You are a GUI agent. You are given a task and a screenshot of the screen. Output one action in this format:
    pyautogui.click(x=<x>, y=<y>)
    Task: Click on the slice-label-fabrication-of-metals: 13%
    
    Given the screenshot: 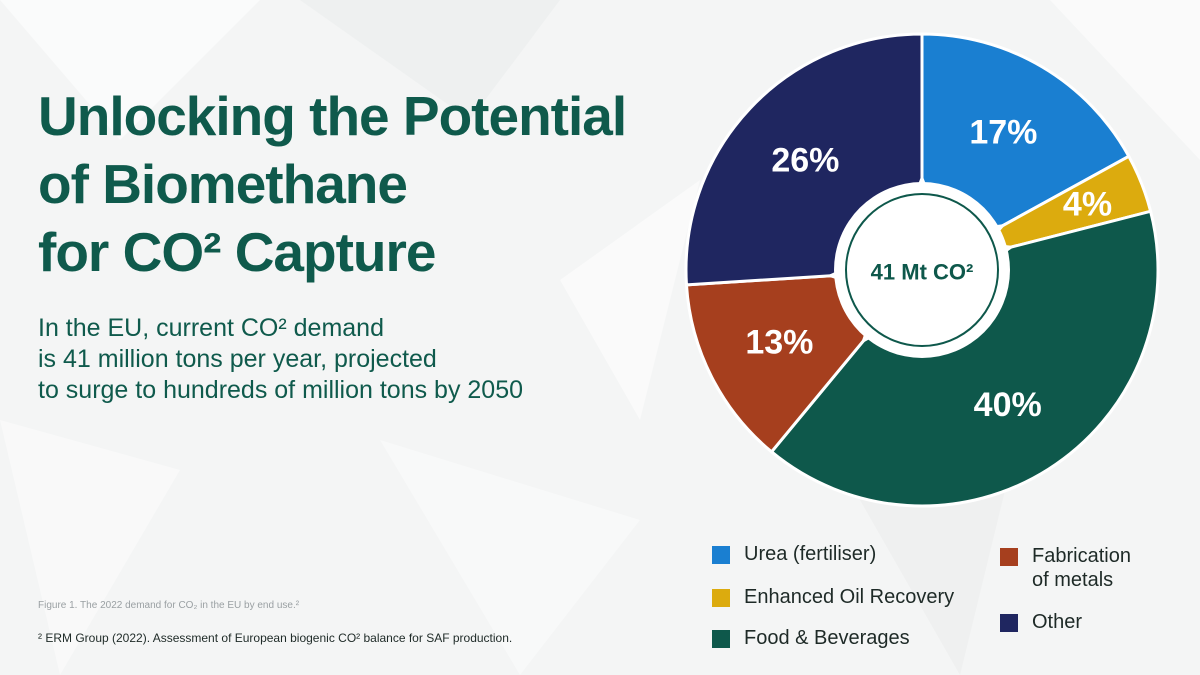 What is the action you would take?
    pyautogui.click(x=779, y=343)
    